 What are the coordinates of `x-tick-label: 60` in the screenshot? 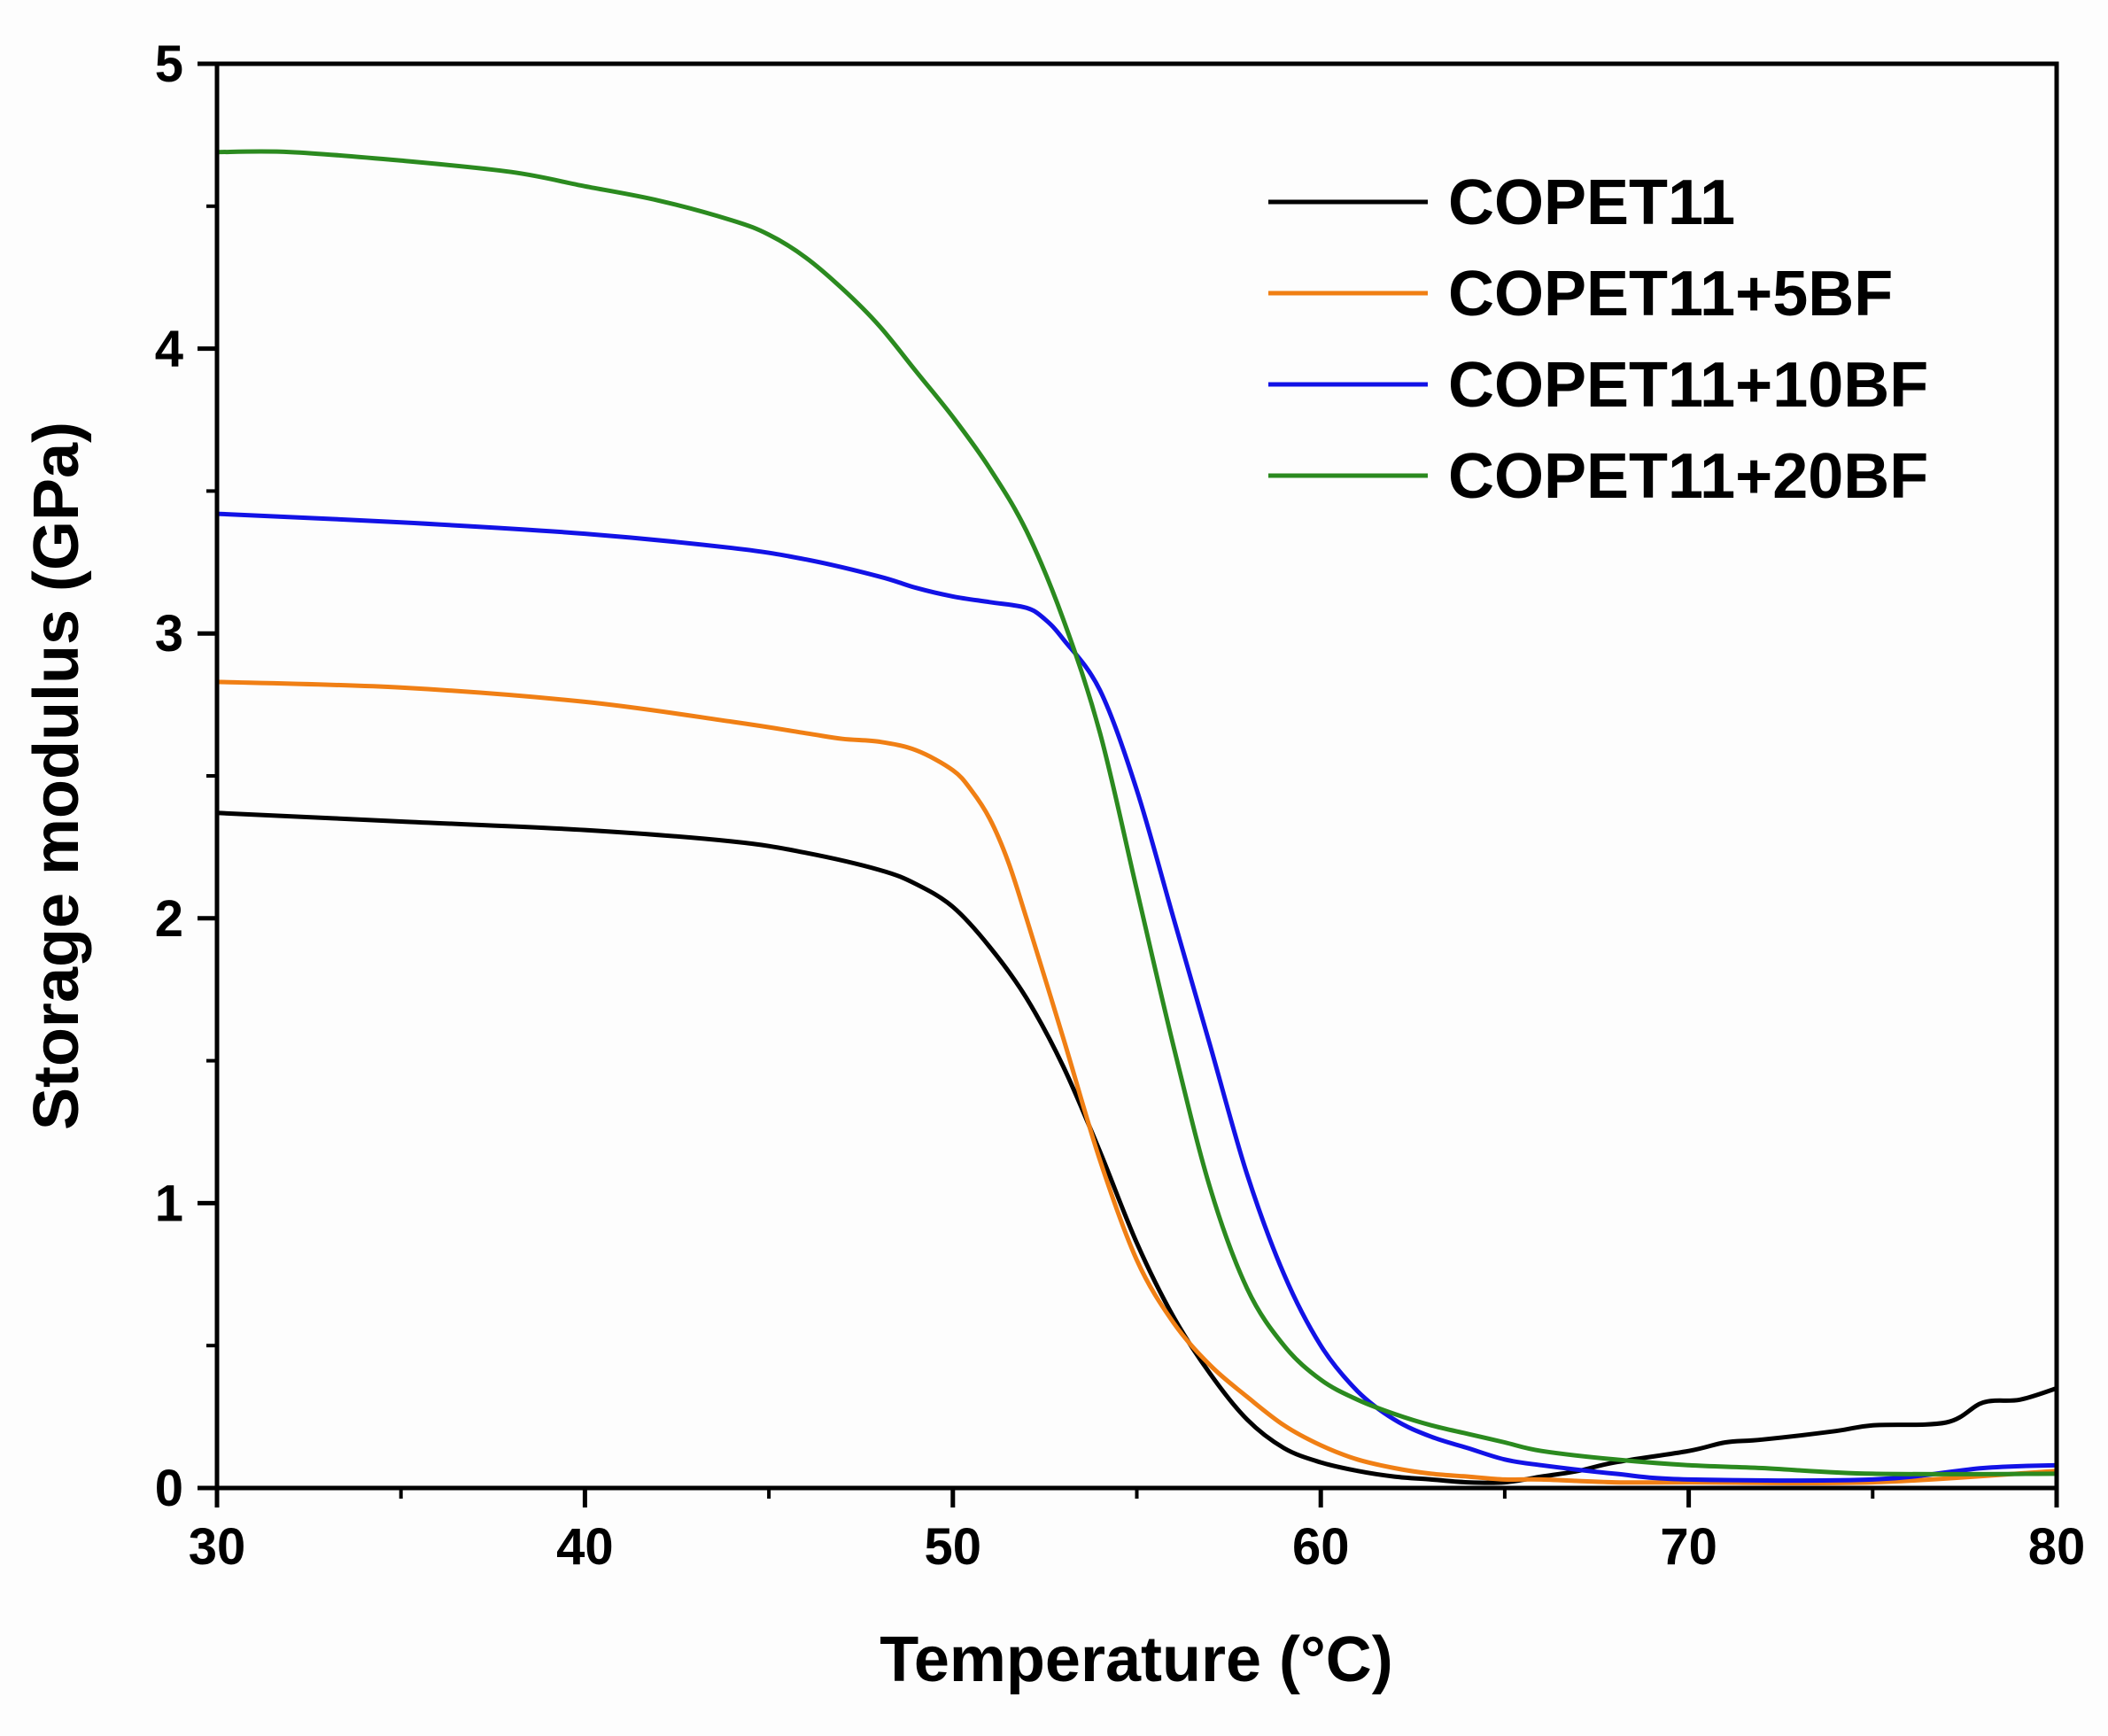 It's located at (1321, 1547).